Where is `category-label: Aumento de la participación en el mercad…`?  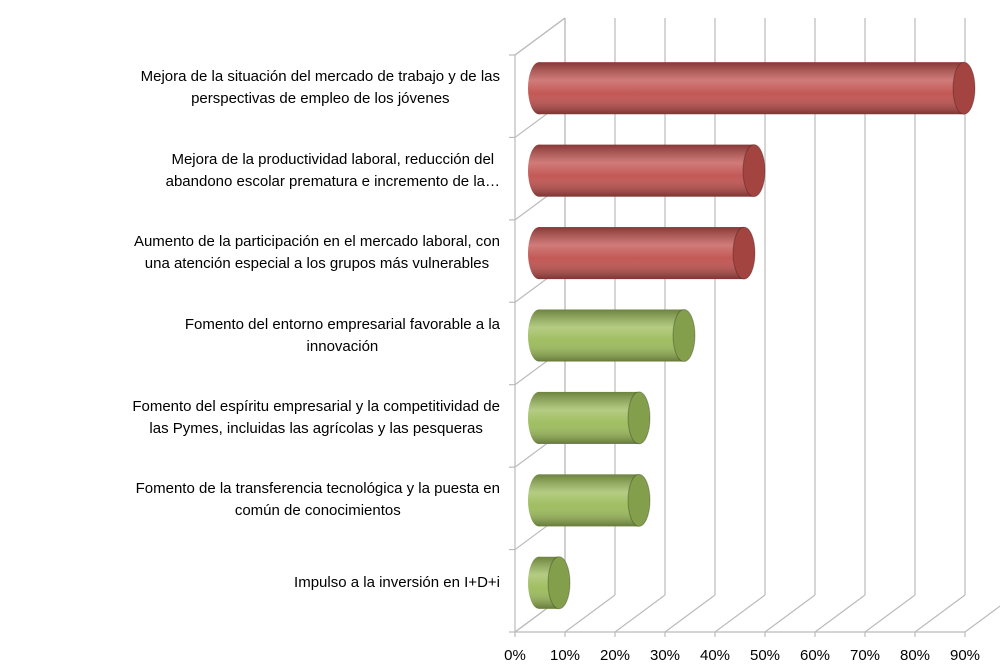 category-label: Aumento de la participación en el mercad… is located at coordinates (316, 253).